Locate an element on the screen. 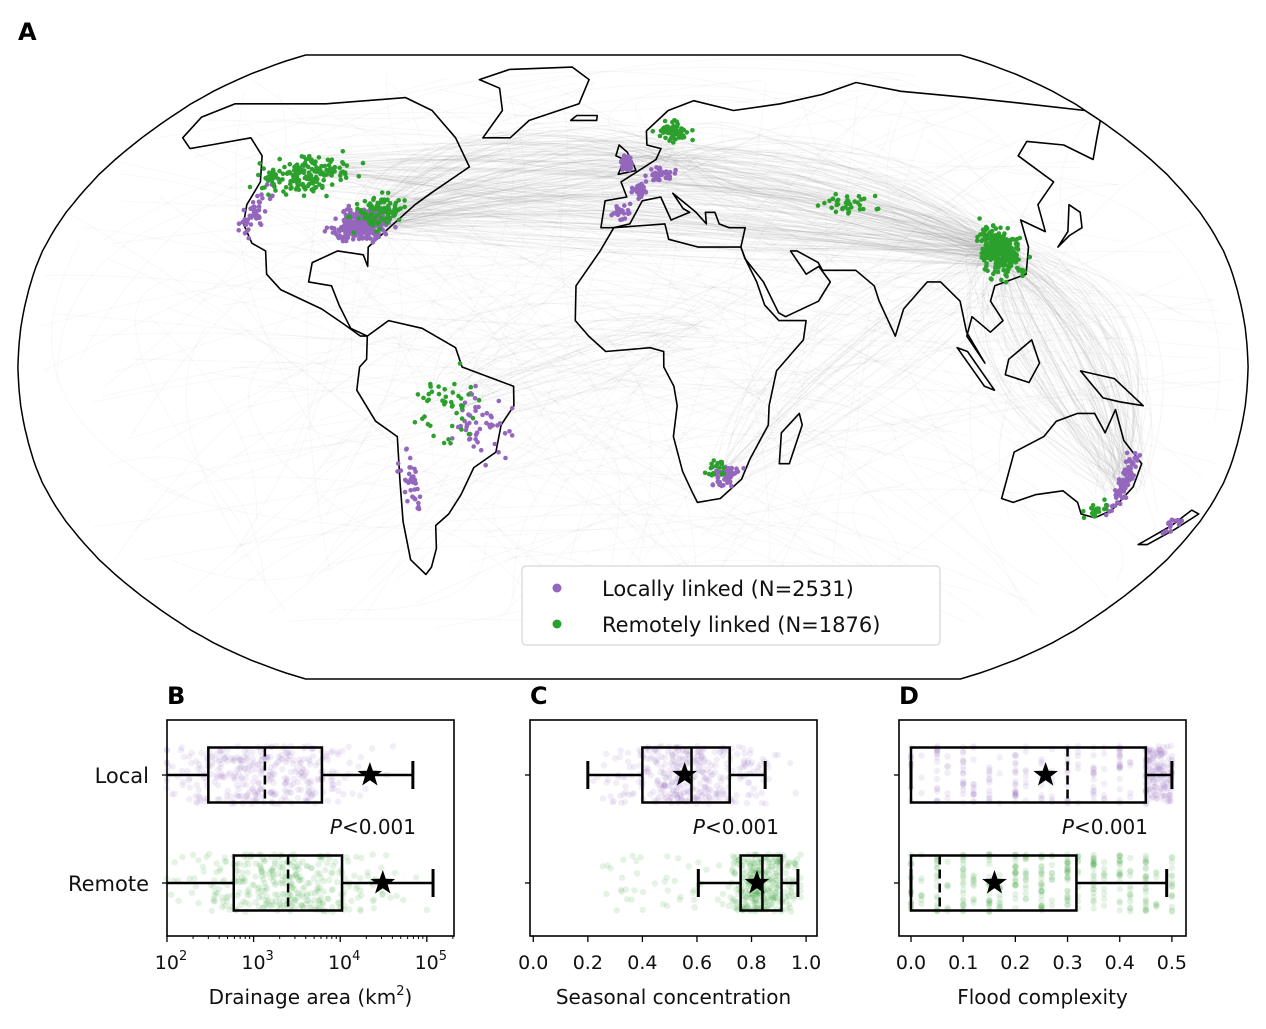 This screenshot has height=1029, width=1266. coastline-north-america is located at coordinates (326, 216).